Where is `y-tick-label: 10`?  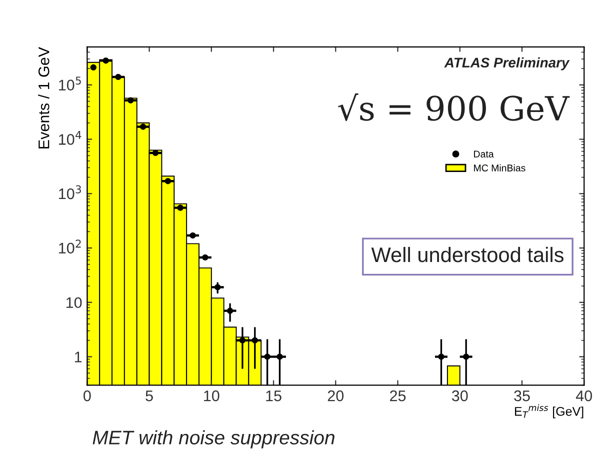
y-tick-label: 10 is located at coordinates (74, 302).